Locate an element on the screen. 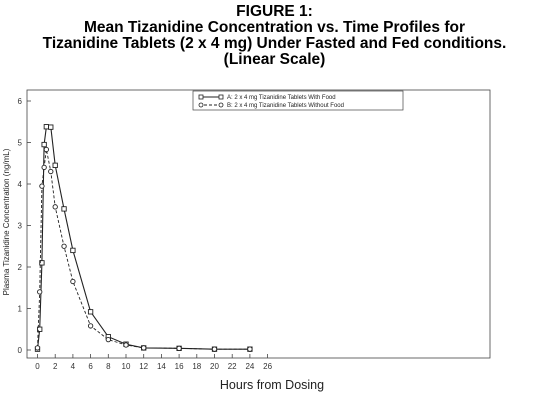 The width and height of the screenshot is (549, 404). y-tick-label: 2 is located at coordinates (20, 267).